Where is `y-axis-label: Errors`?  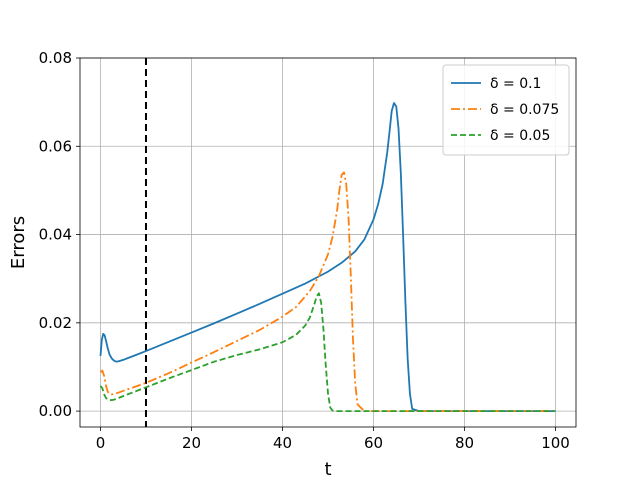 y-axis-label: Errors is located at coordinates (18, 242).